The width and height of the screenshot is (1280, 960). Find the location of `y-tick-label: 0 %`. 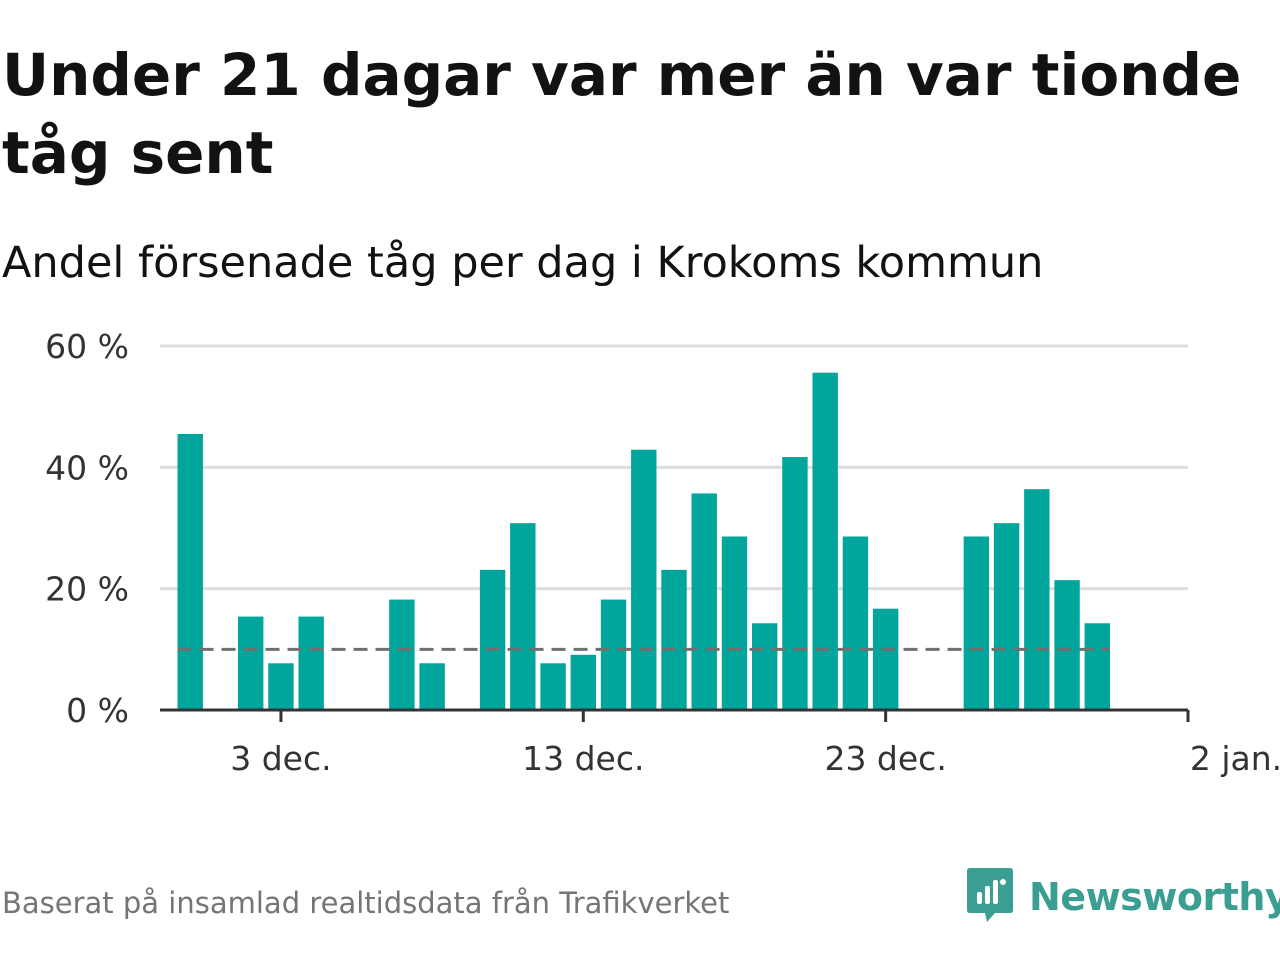

y-tick-label: 0 % is located at coordinates (97, 710).